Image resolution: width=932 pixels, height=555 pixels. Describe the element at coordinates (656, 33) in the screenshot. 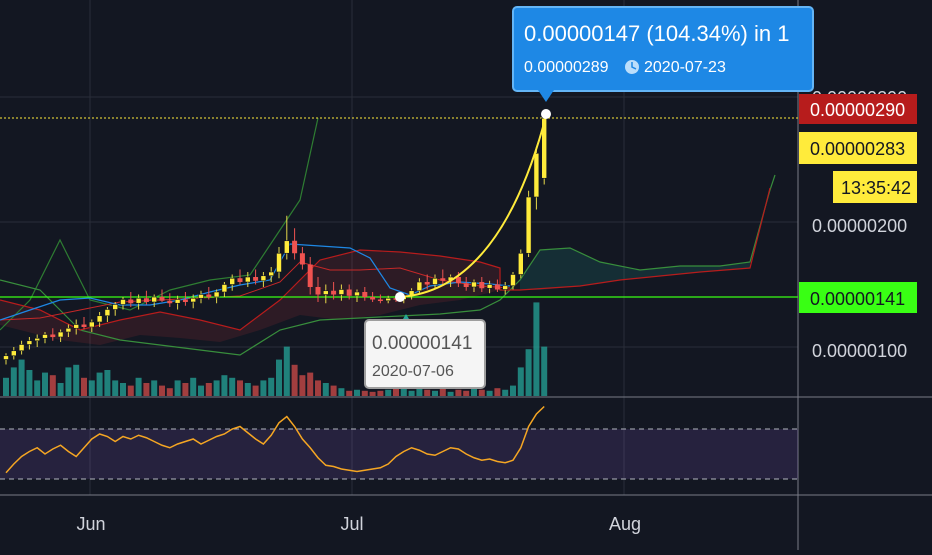

I see `measure-tooltip-change: 0.00000147 (104.34%) in 1` at that location.